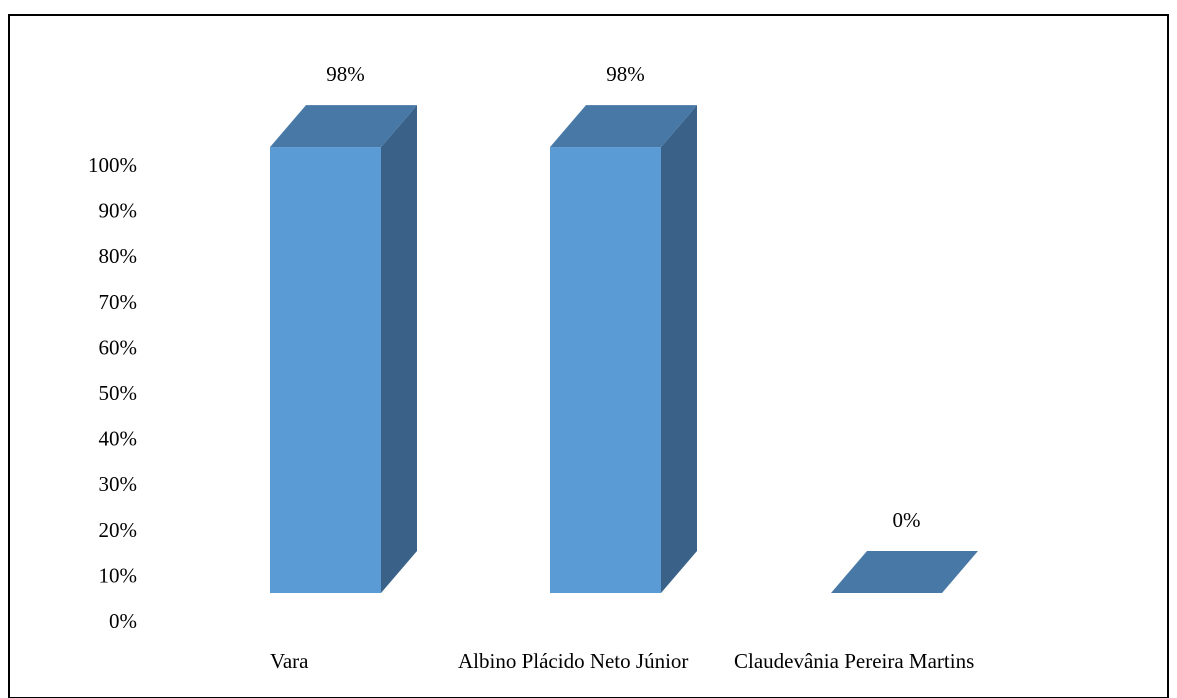  What do you see at coordinates (118, 302) in the screenshot?
I see `y-tick-label: 70%` at bounding box center [118, 302].